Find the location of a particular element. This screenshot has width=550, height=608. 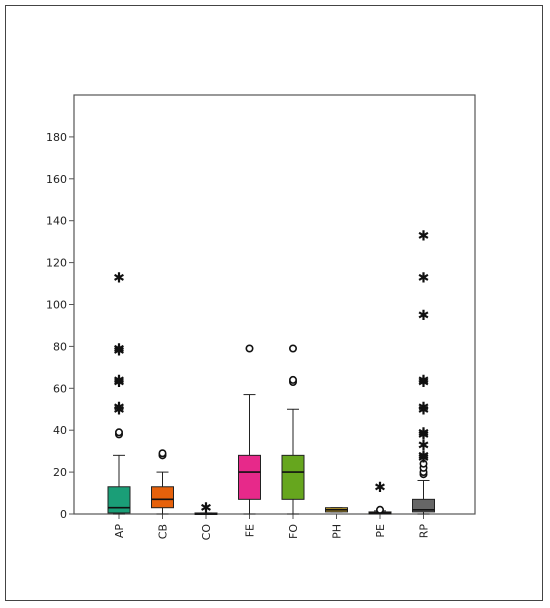

outlier-circle-pe is located at coordinates (379, 509).